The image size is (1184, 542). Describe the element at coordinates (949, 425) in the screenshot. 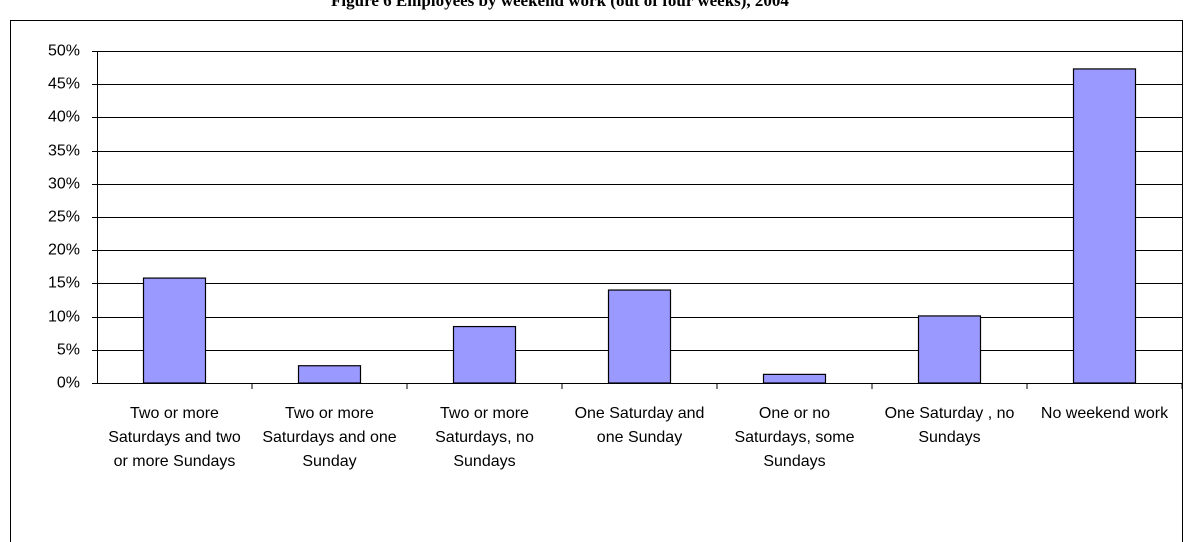

I see `x-tick-label: One Saturday , no Sundays` at that location.